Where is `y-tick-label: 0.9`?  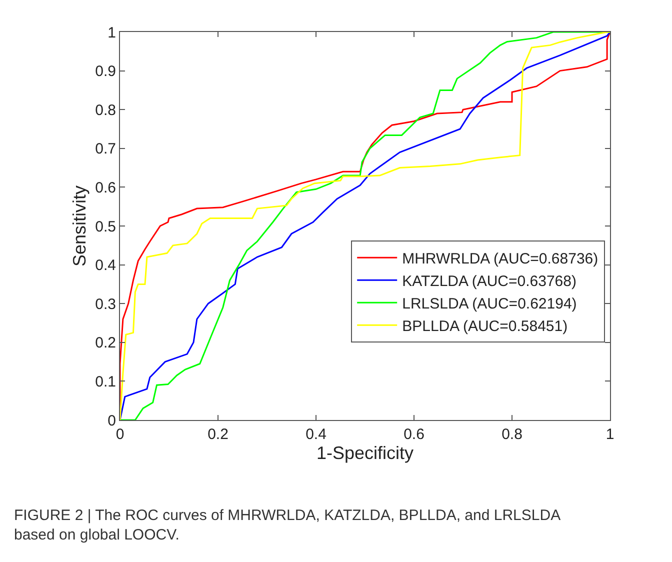
y-tick-label: 0.9 is located at coordinates (105, 71).